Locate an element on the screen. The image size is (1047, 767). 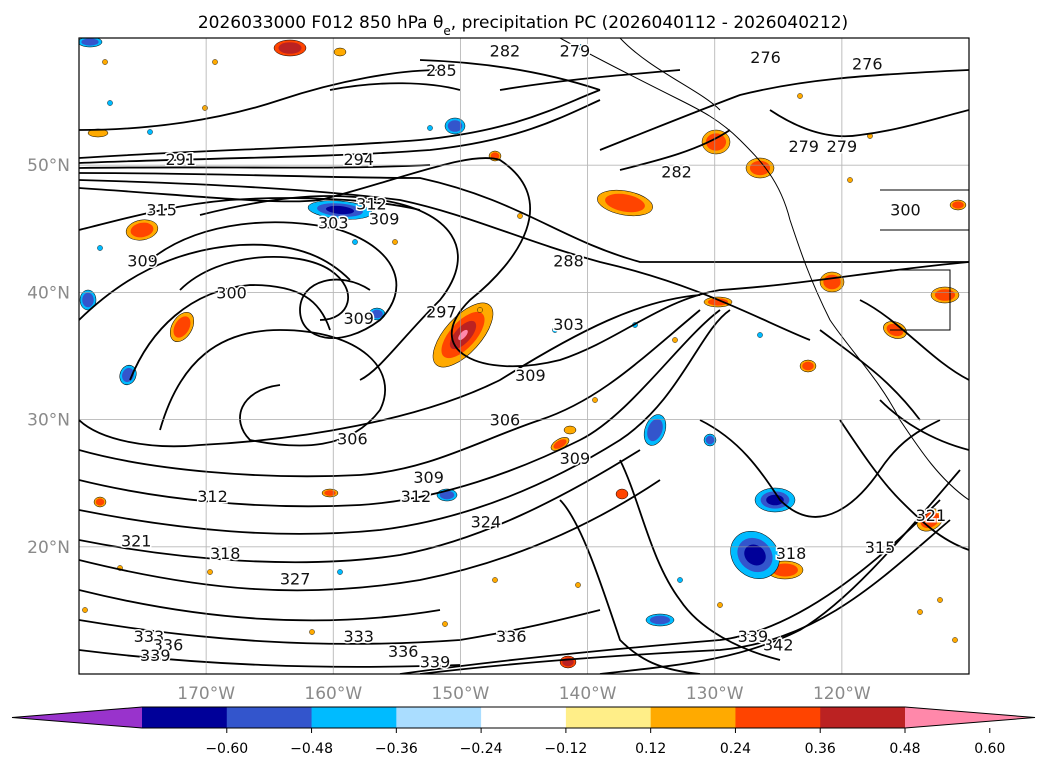
contour-label: 336 is located at coordinates (403, 651).